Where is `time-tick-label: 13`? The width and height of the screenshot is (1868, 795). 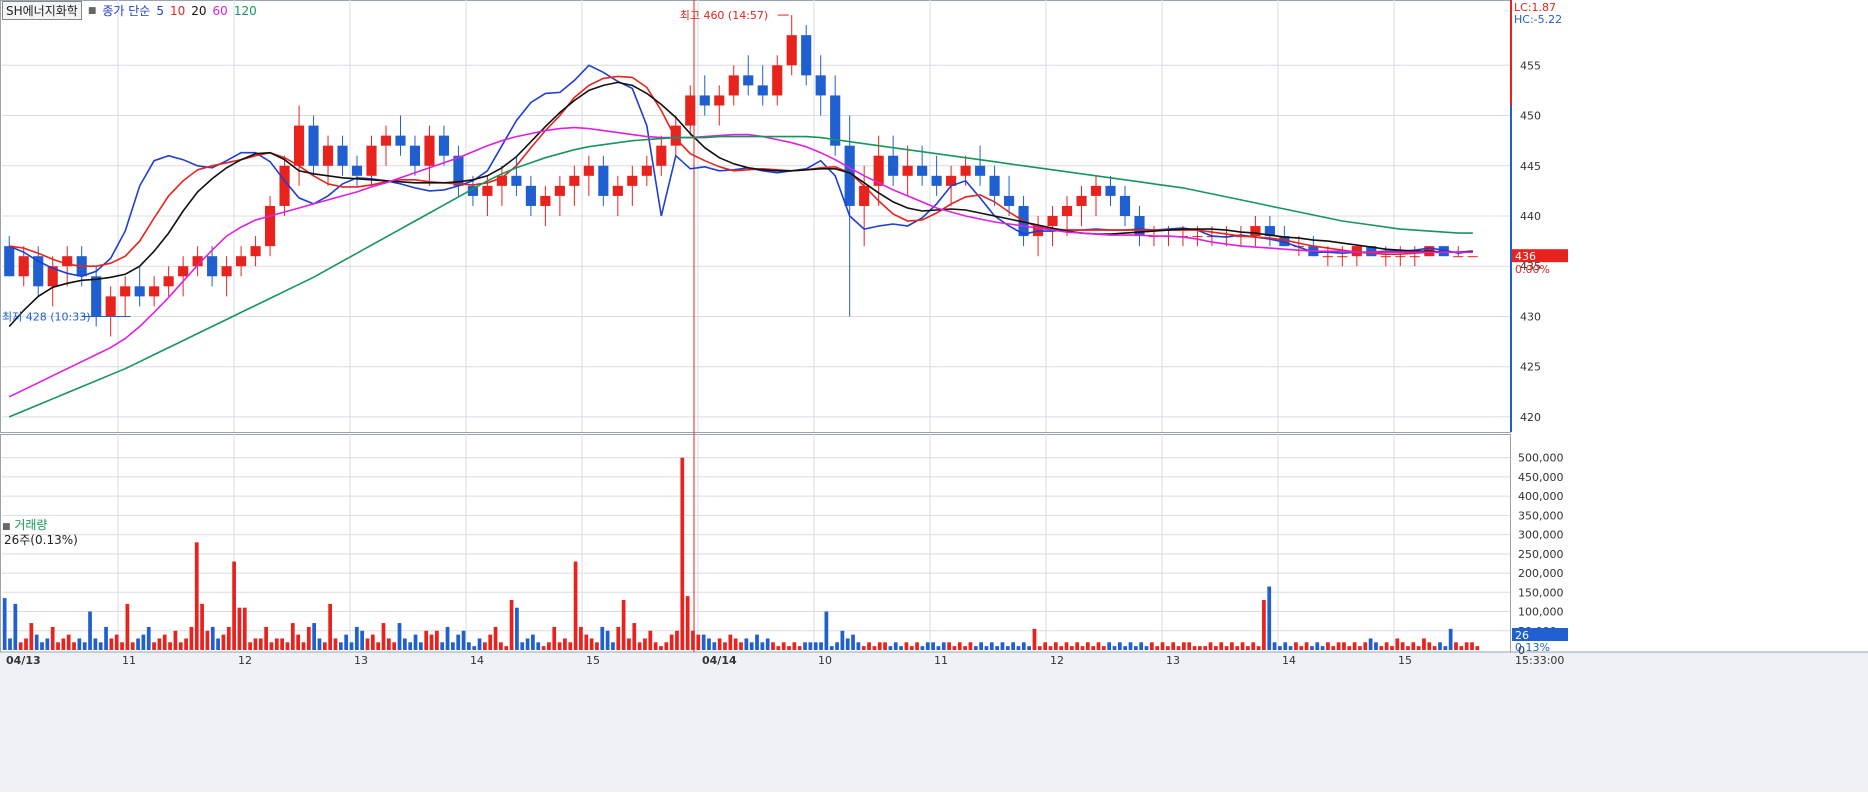 time-tick-label: 13 is located at coordinates (1173, 660).